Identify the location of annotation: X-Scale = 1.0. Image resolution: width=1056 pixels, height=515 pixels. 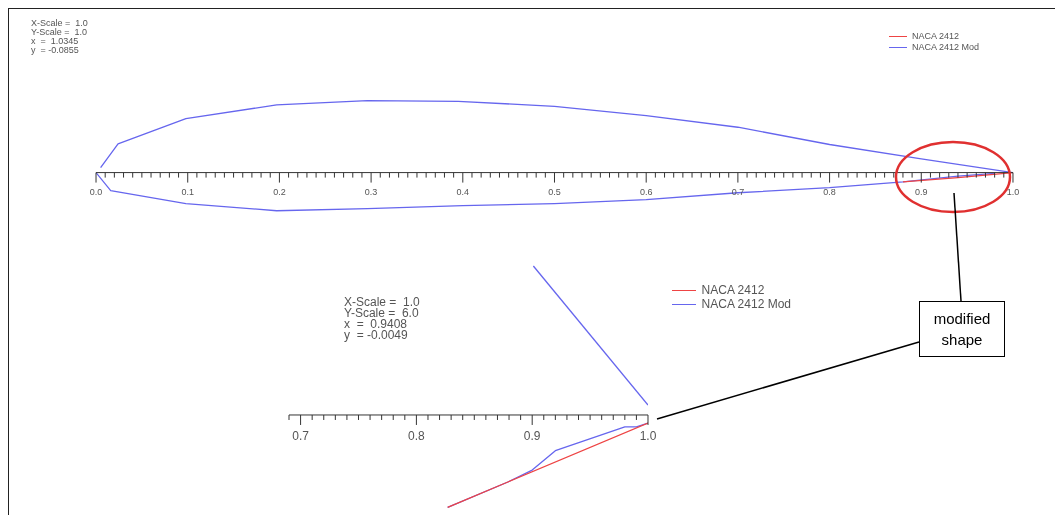
(382, 302).